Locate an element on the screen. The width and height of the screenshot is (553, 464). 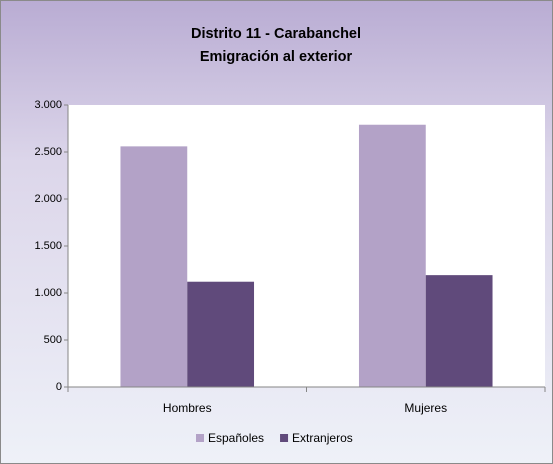
x-tick-label: Mujeres is located at coordinates (425, 408).